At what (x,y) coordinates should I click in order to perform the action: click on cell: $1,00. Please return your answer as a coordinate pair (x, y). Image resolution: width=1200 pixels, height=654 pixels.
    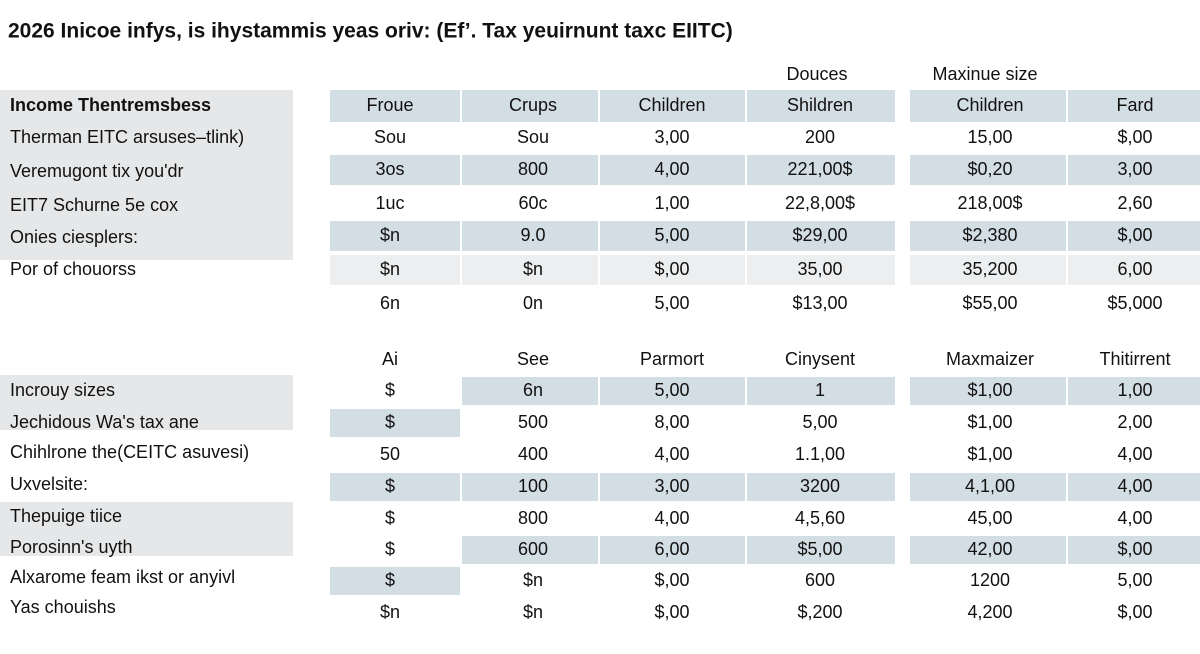
    Looking at the image, I should click on (989, 390).